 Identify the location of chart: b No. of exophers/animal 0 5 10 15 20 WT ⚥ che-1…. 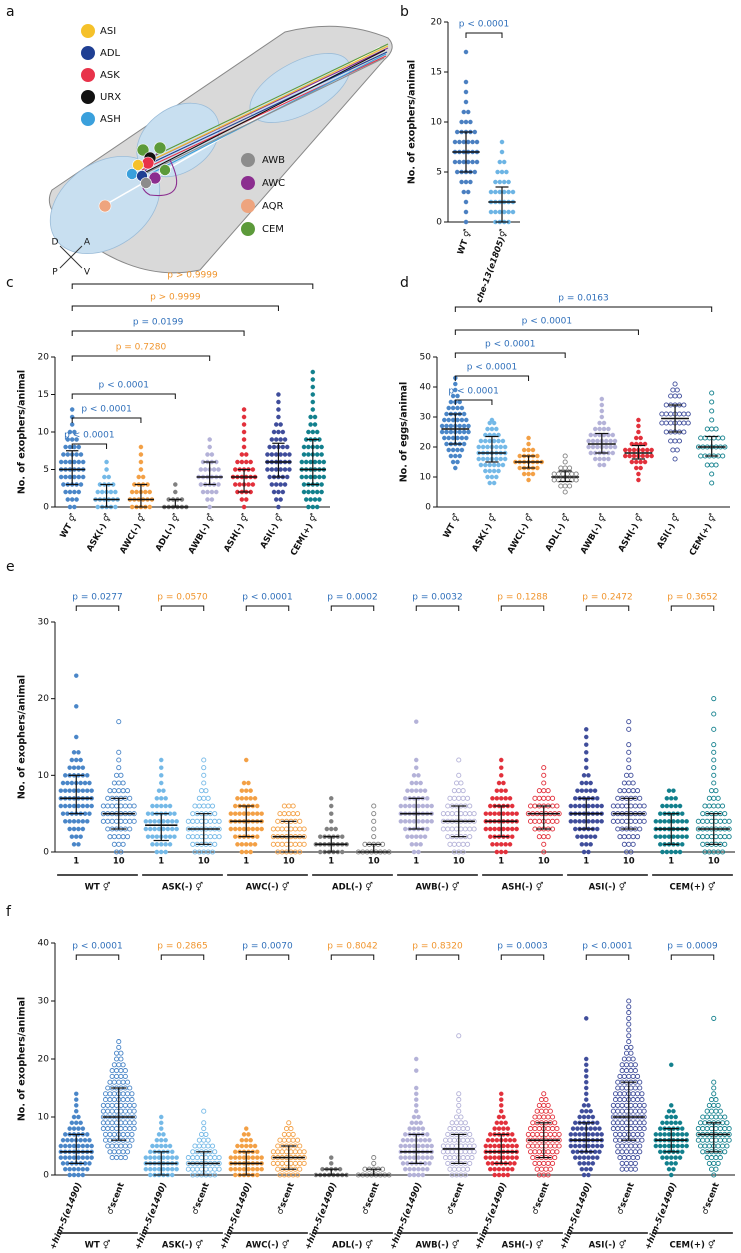
(460, 154).